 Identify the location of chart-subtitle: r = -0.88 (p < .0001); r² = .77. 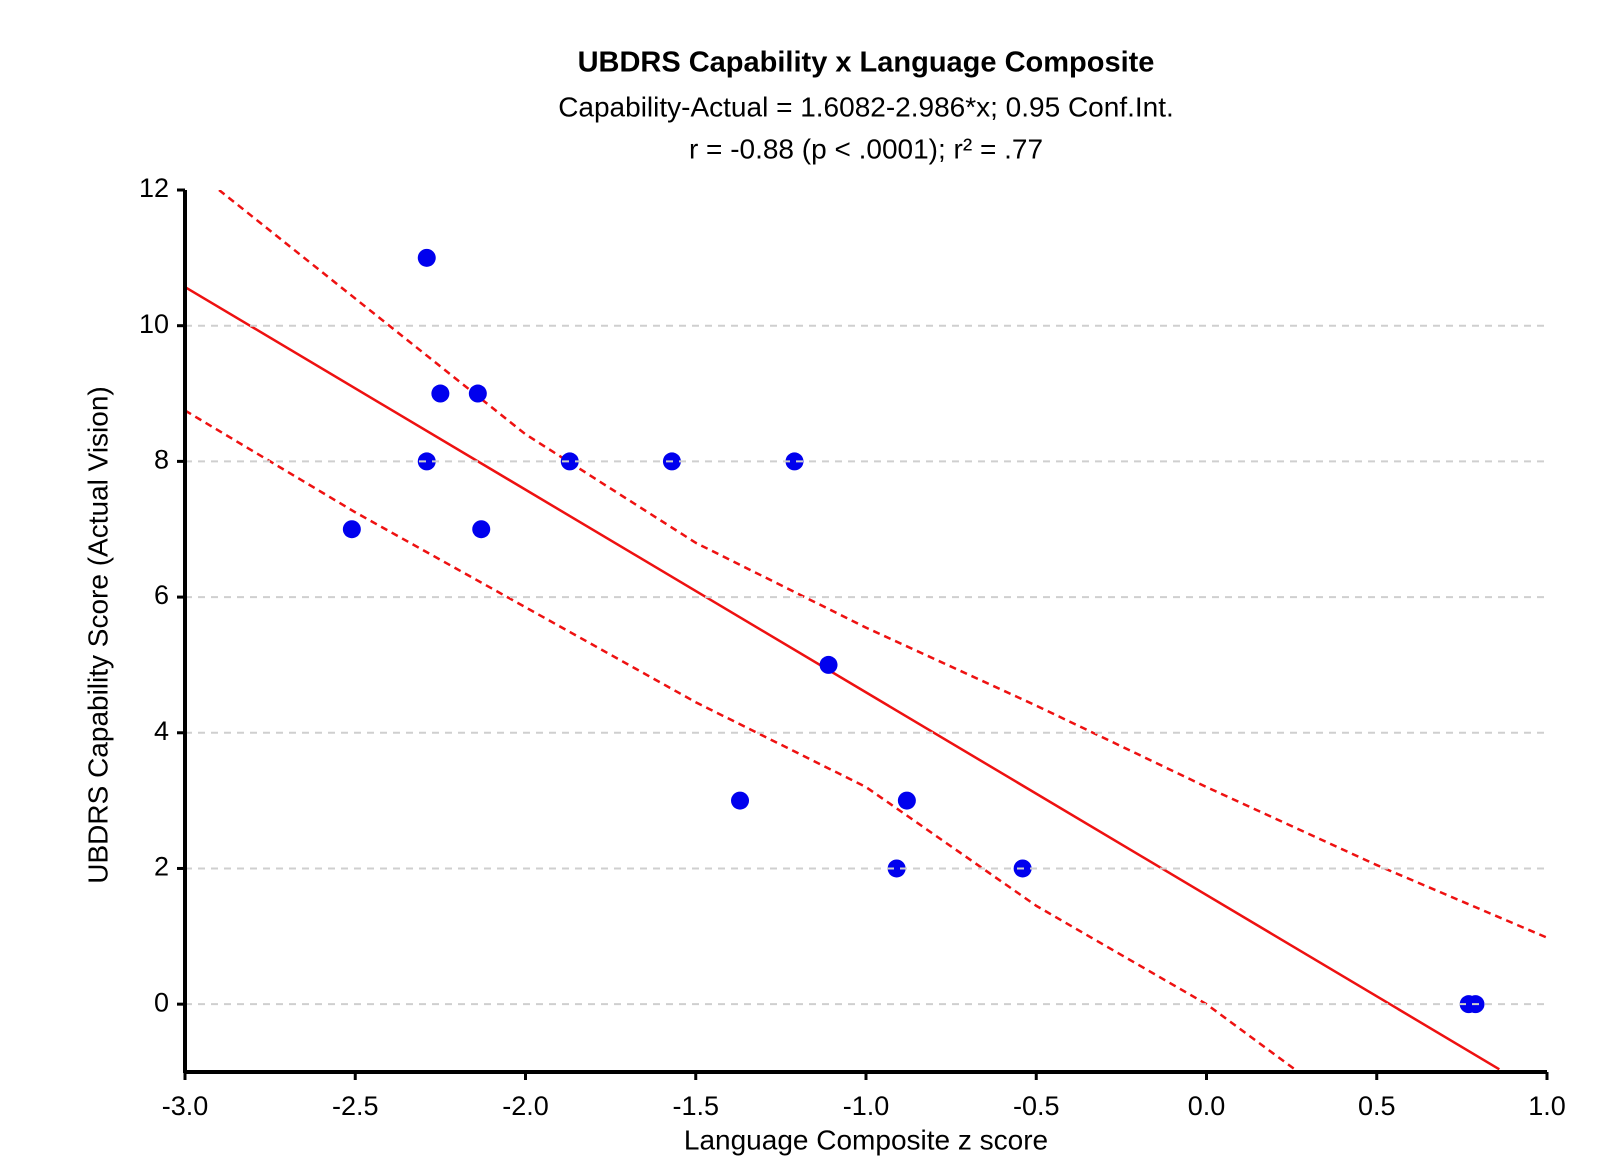
(866, 148).